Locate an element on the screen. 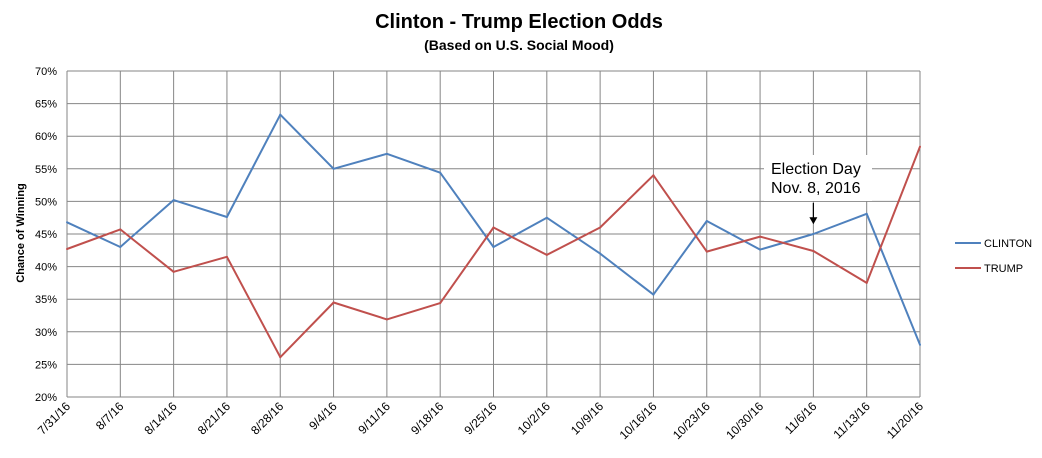 The width and height of the screenshot is (1042, 458). annotation-line-1: Election Day is located at coordinates (816, 169).